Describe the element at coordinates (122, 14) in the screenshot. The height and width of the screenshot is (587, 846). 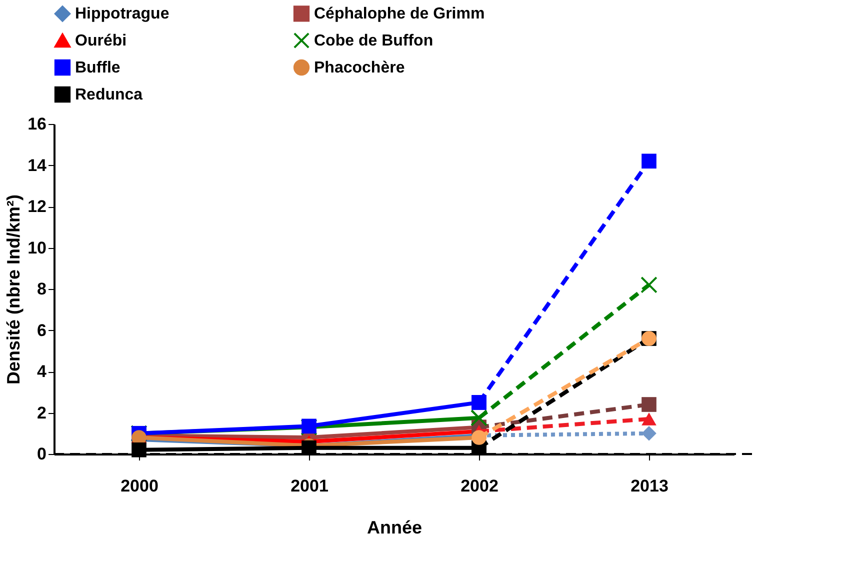
I see `legend-label: Hippotrague` at that location.